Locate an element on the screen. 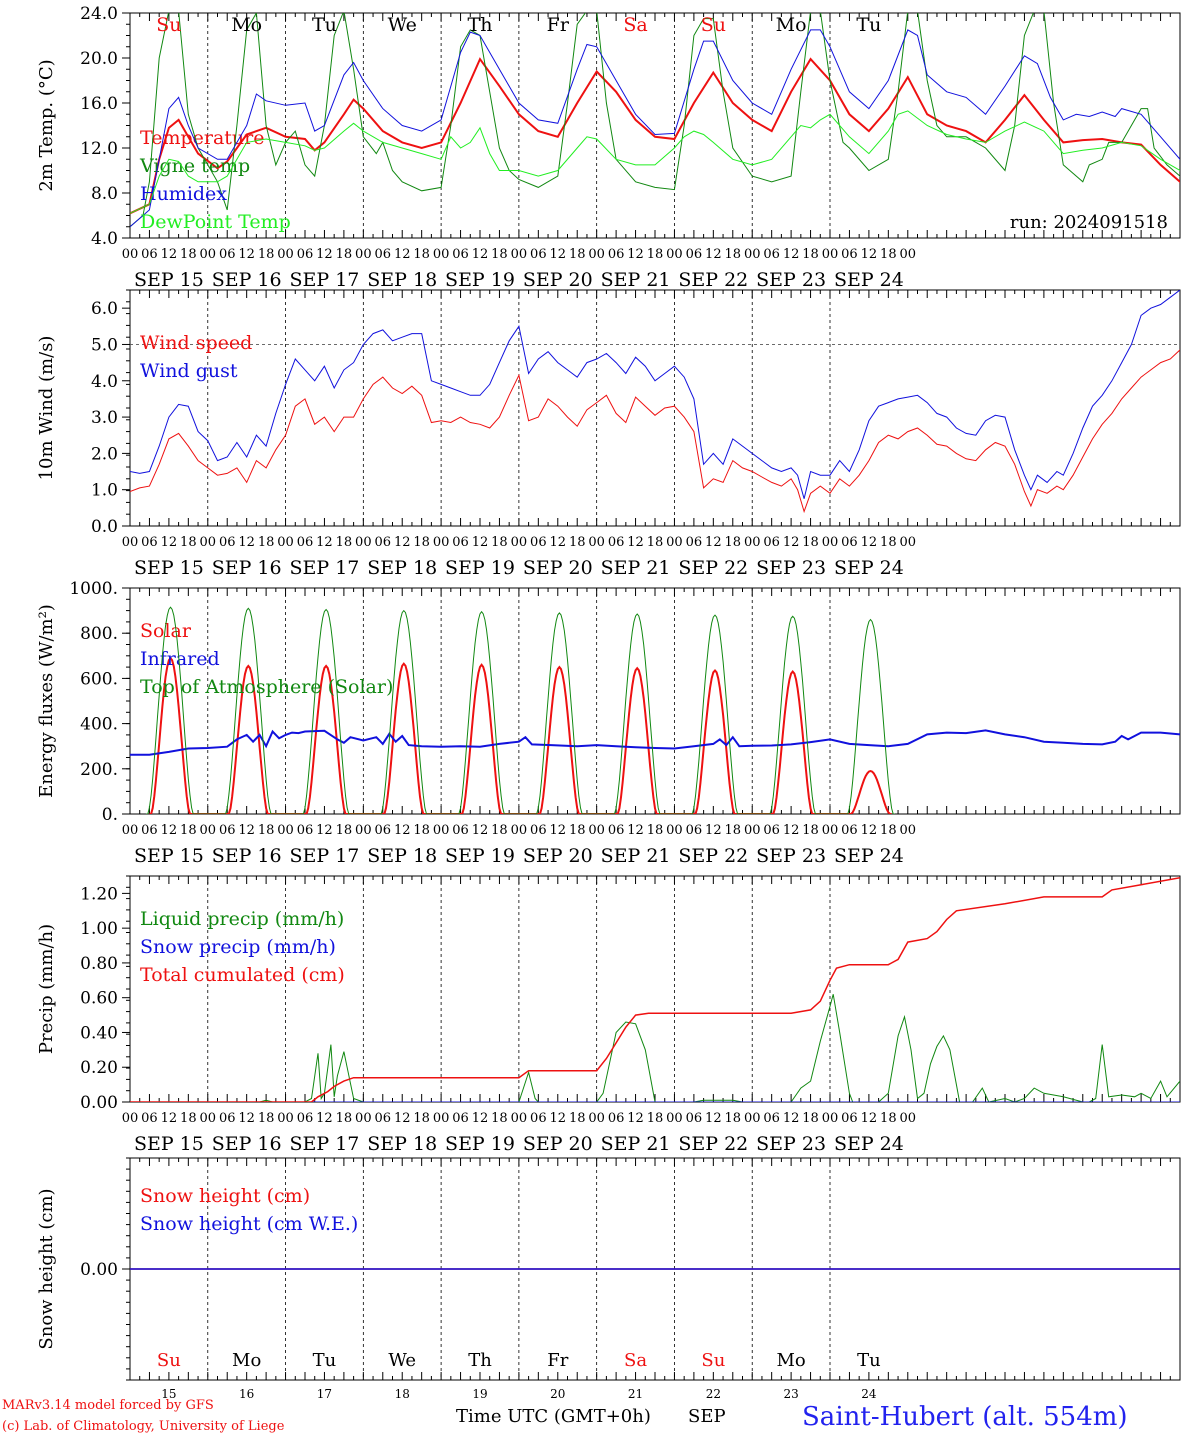 This screenshot has height=1440, width=1194. y-tick-label: 0.20 is located at coordinates (99, 1068).